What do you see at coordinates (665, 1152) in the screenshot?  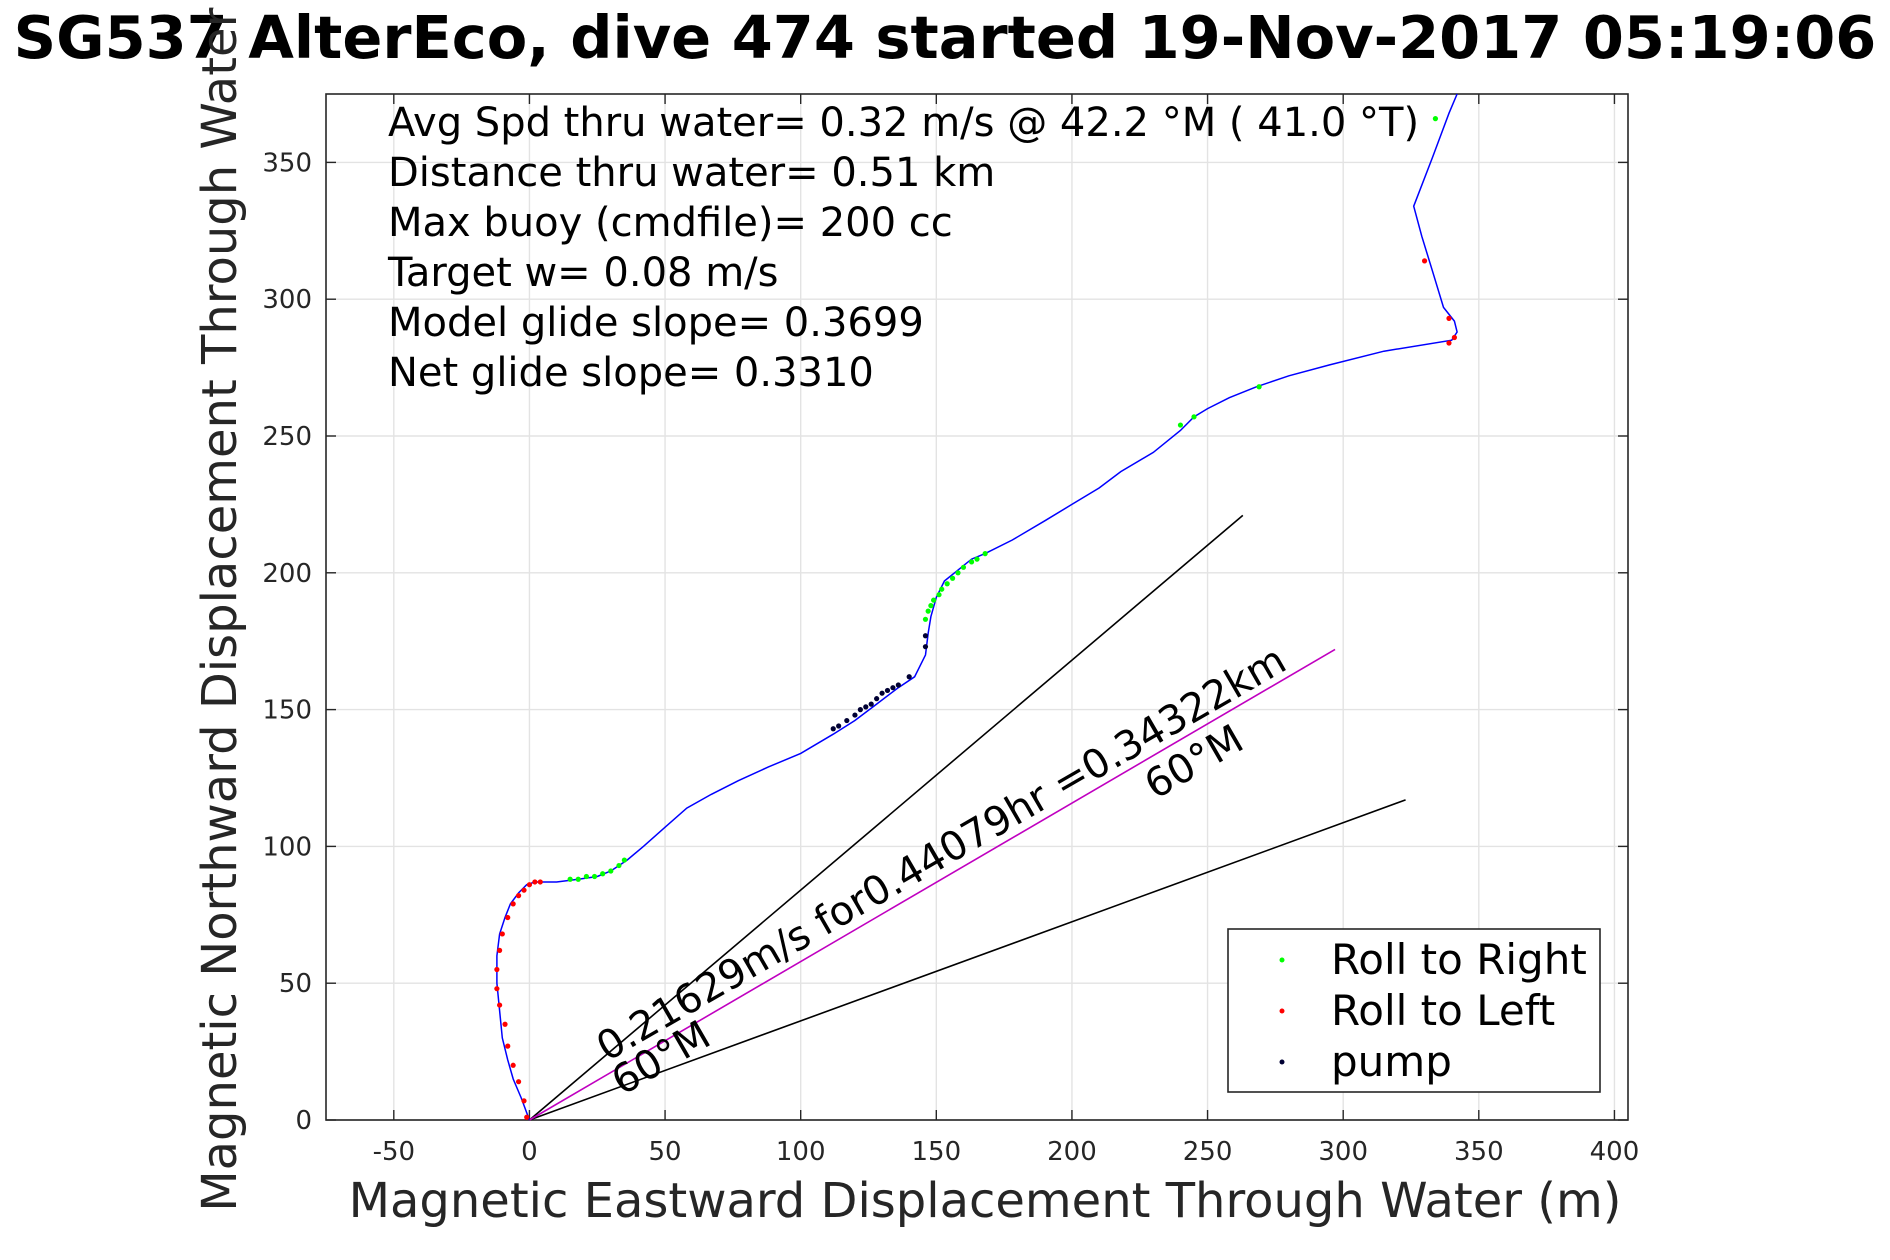 I see `x-tick-label: 50` at bounding box center [665, 1152].